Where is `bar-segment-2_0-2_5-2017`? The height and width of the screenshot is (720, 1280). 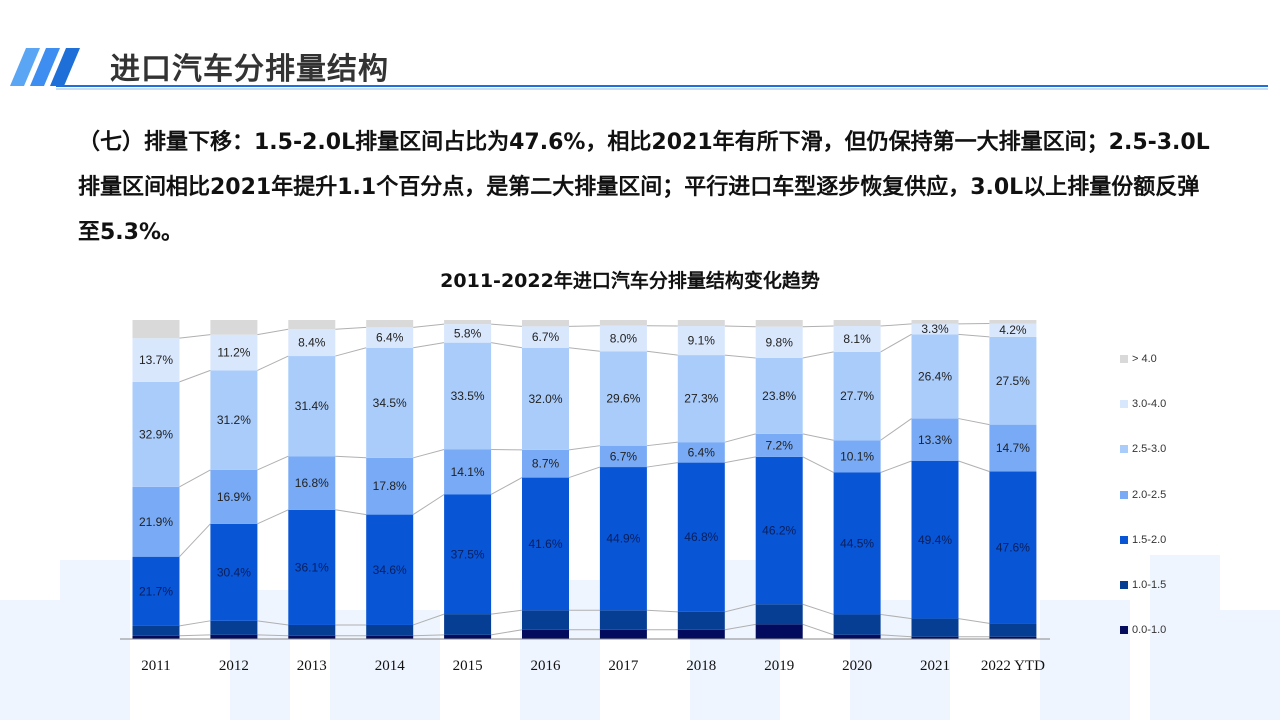 bar-segment-2_0-2_5-2017 is located at coordinates (623, 456).